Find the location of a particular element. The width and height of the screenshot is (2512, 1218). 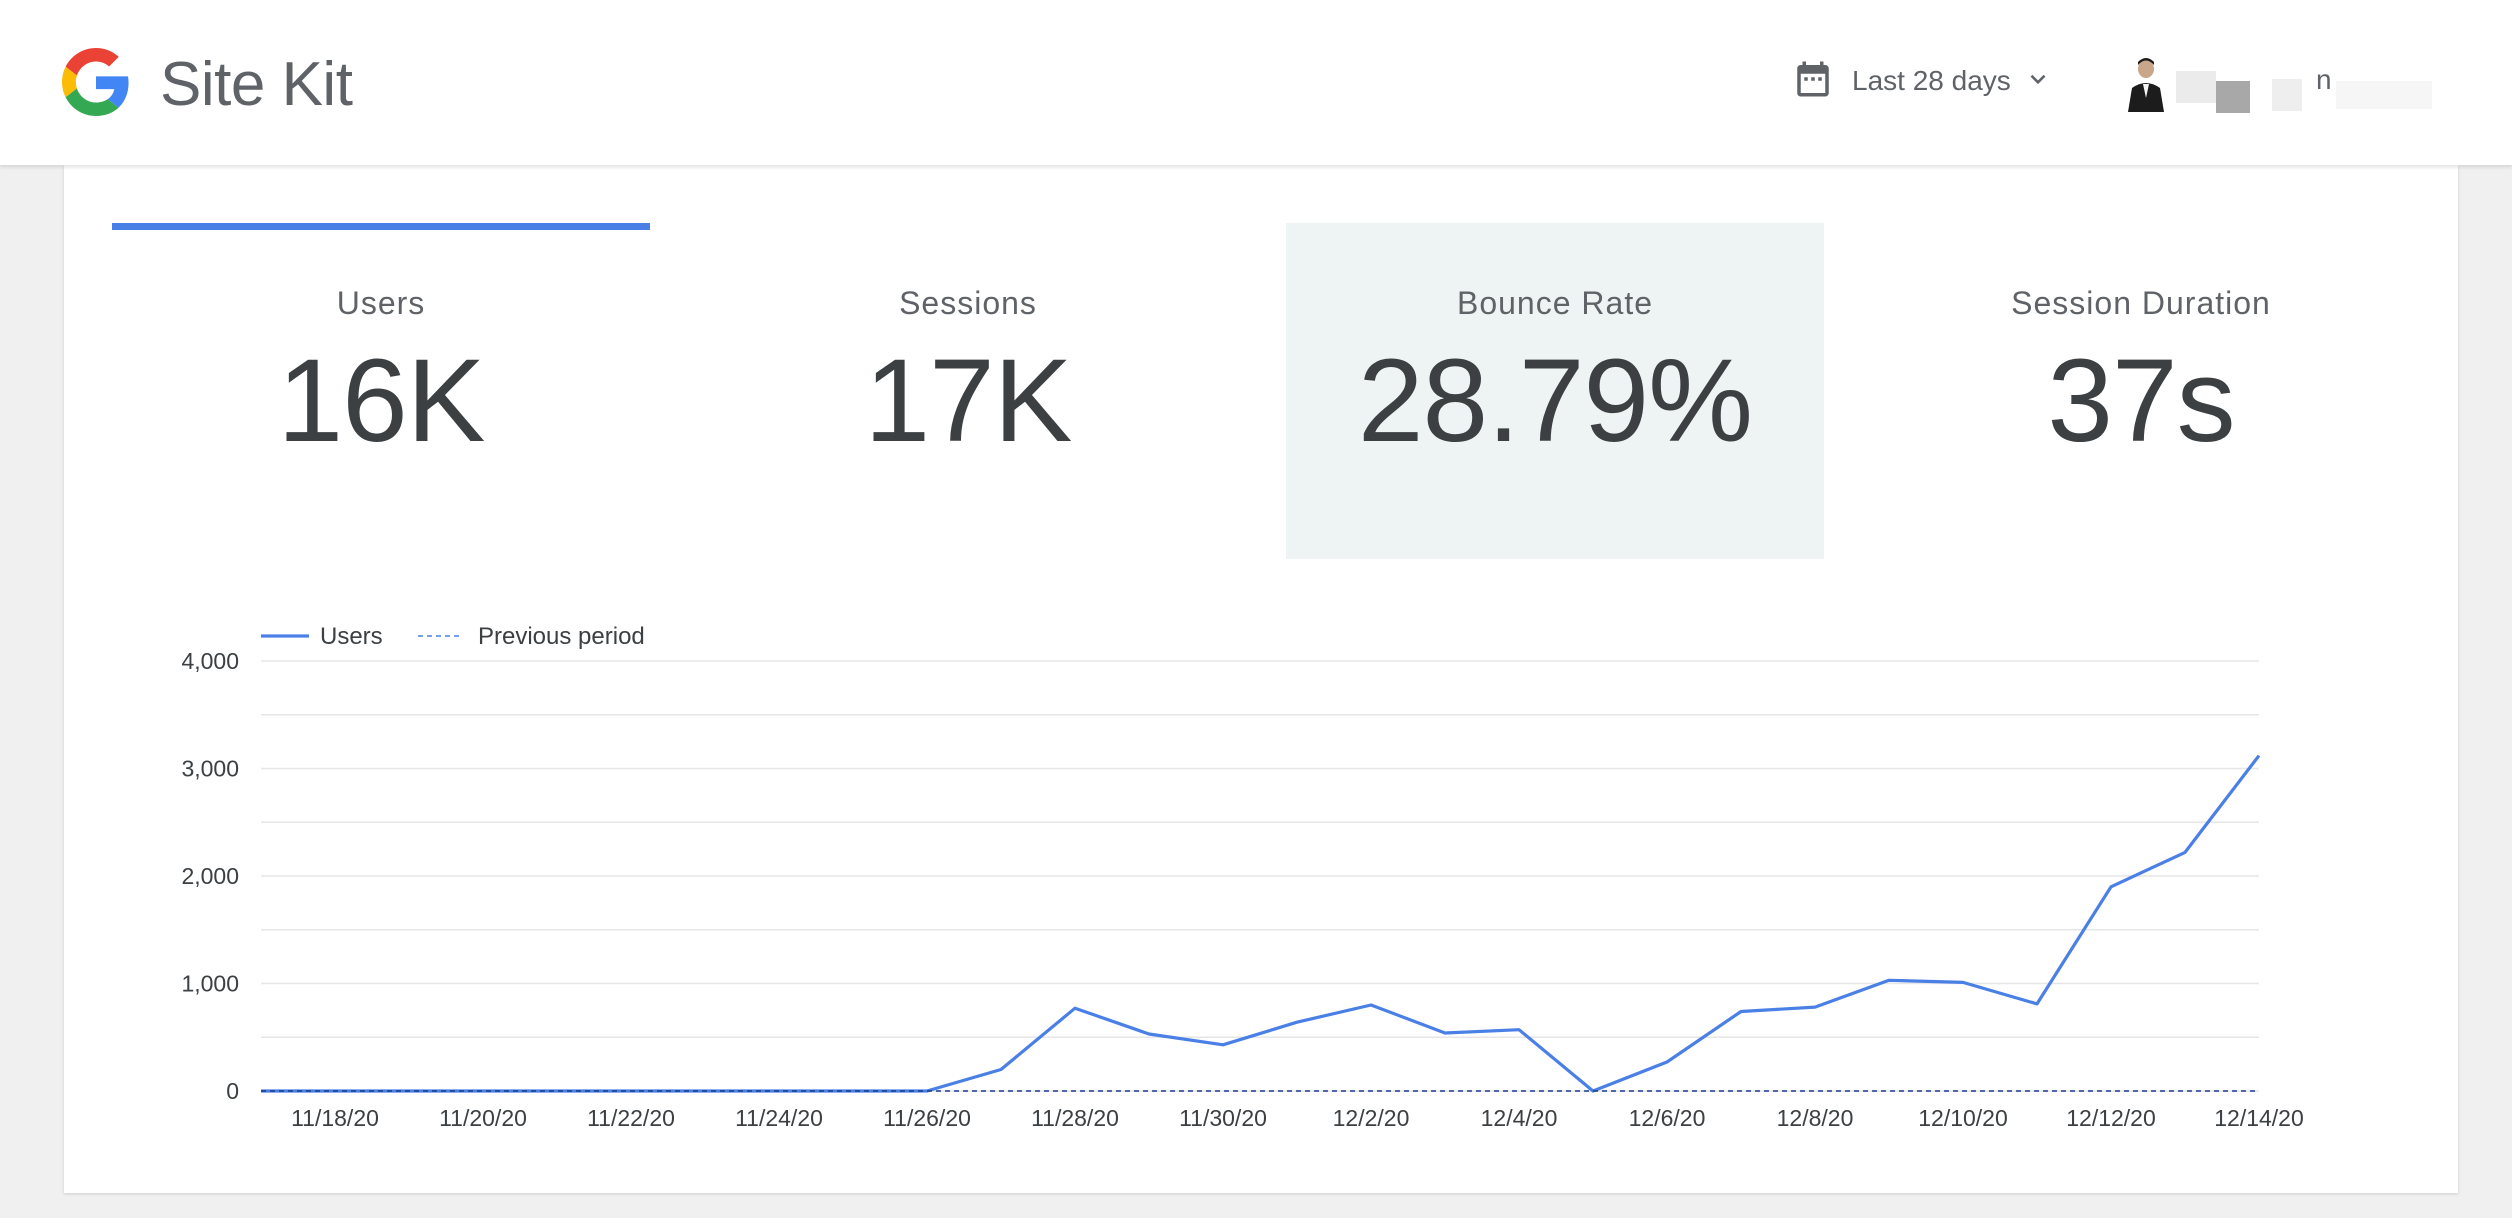

user-menu is located at coordinates (2288, 83).